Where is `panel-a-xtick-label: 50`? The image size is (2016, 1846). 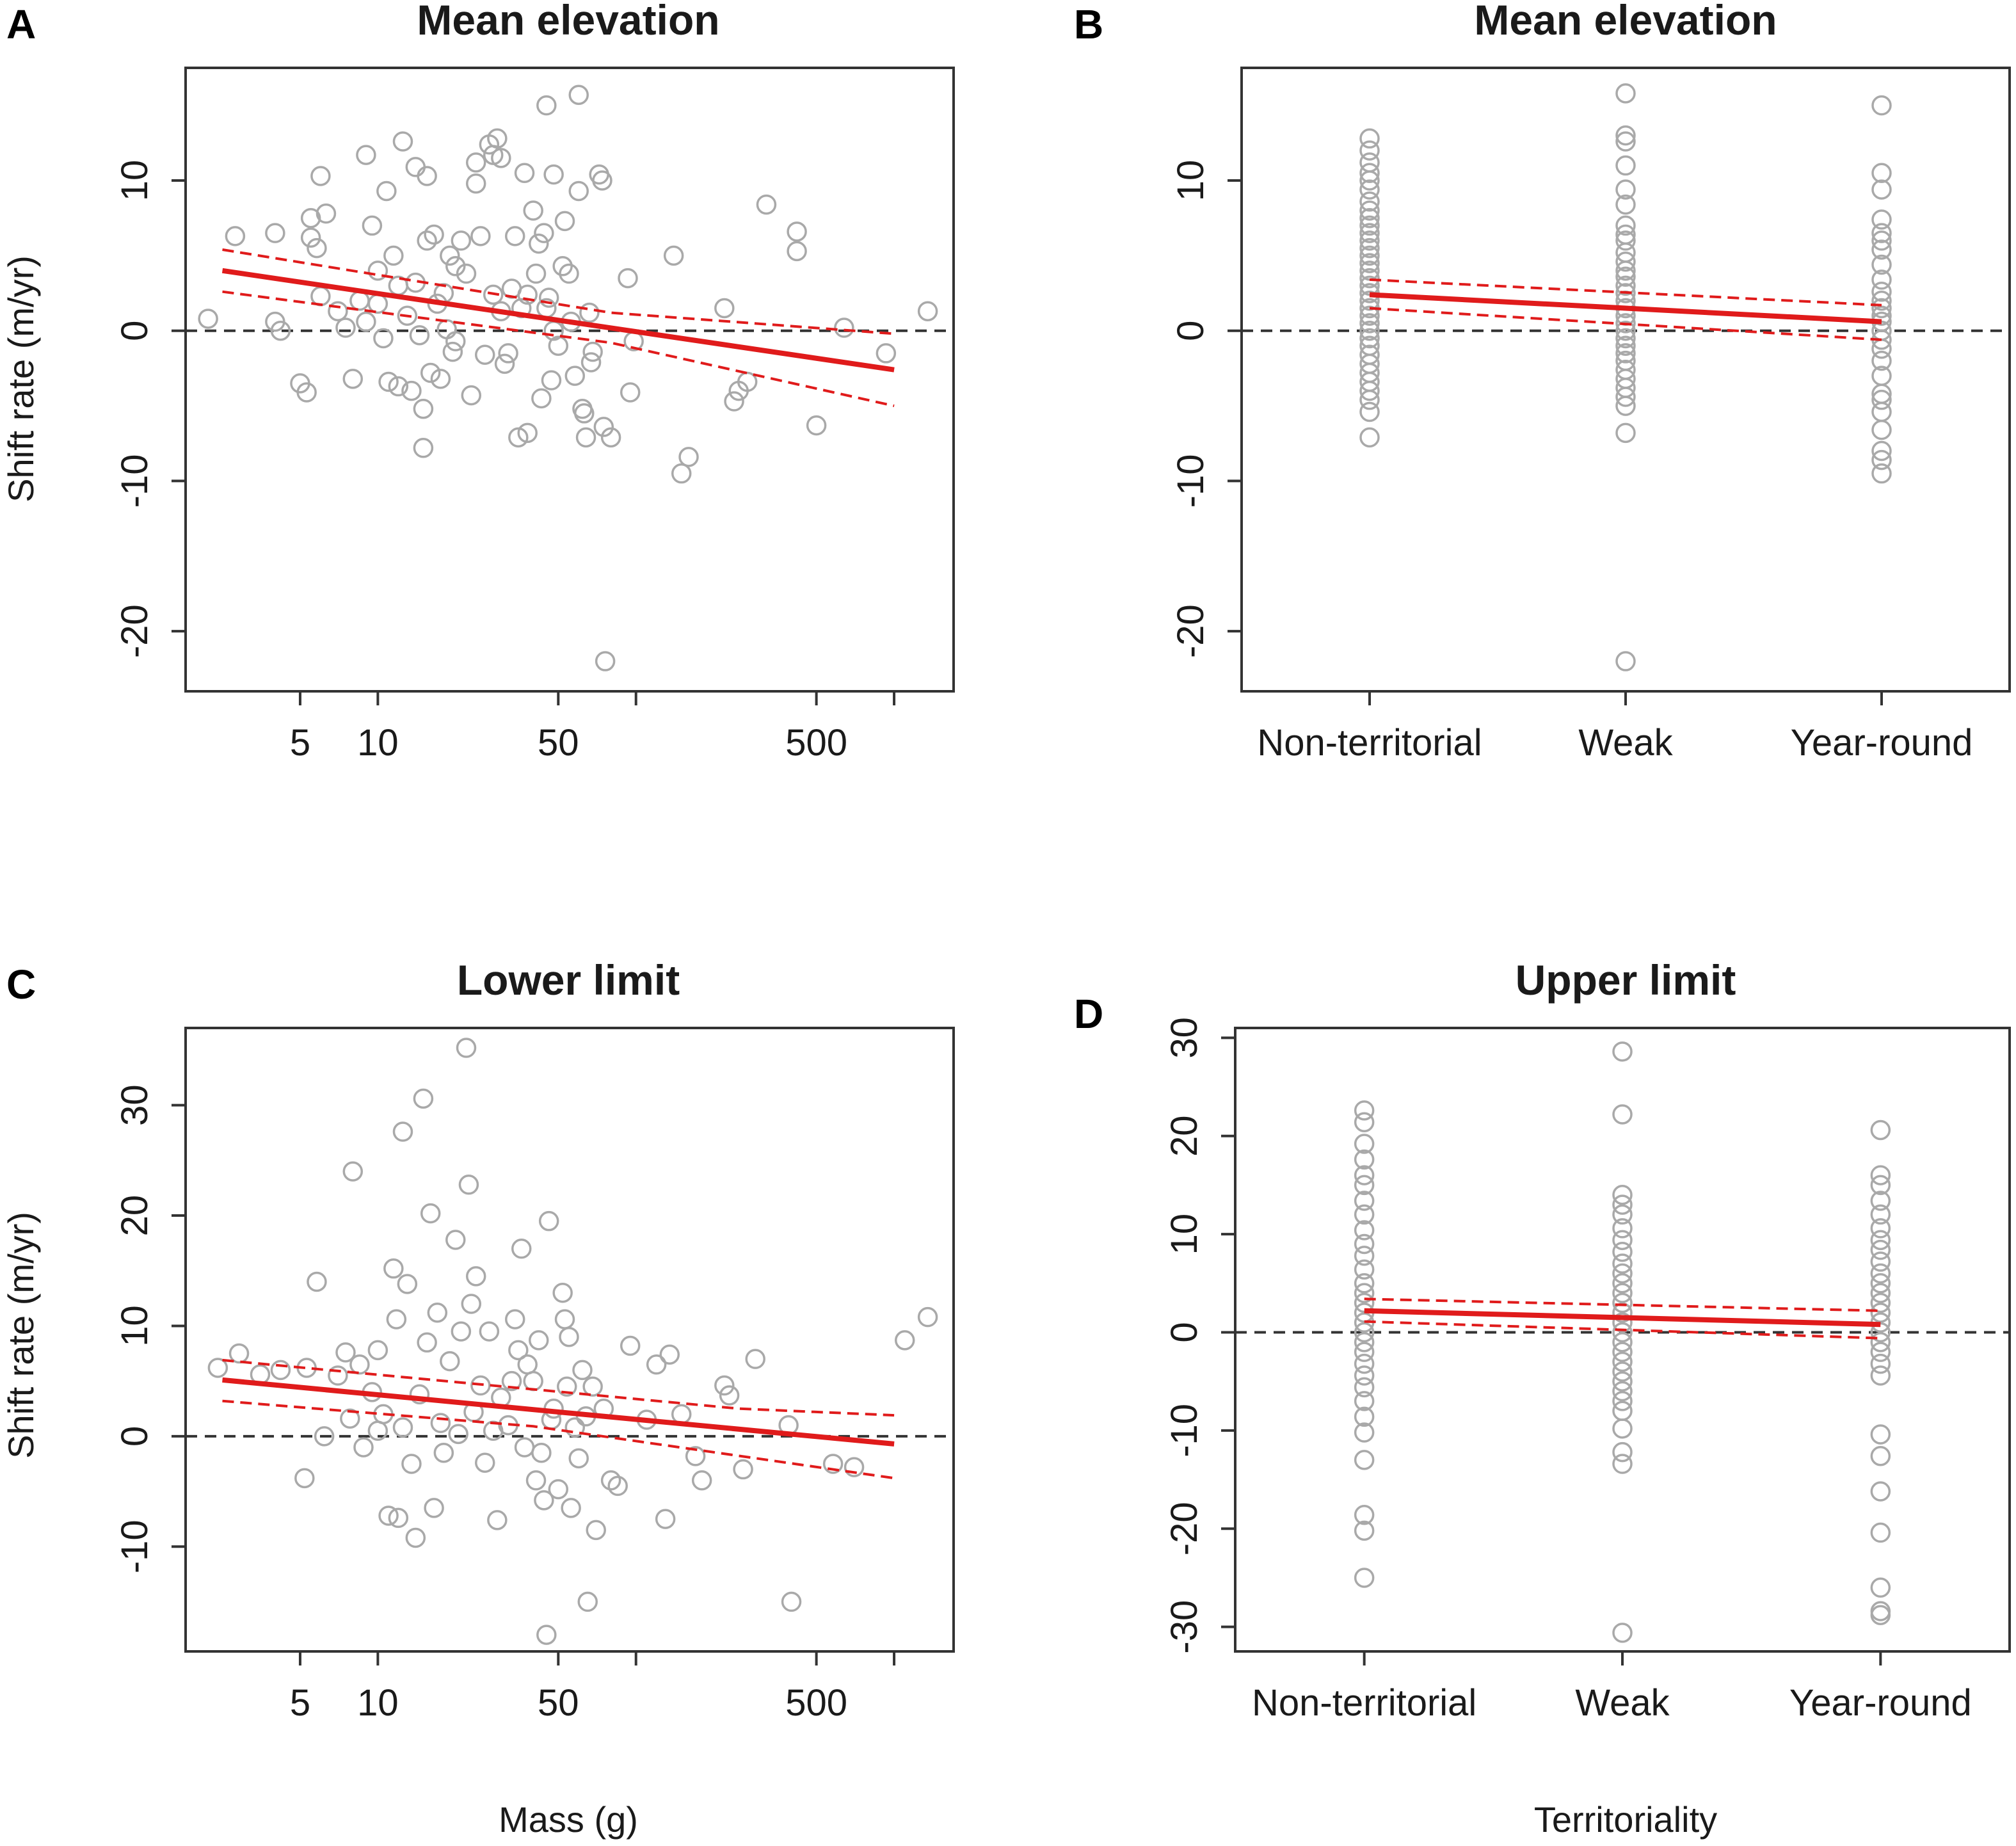
panel-a-xtick-label: 50 is located at coordinates (558, 743).